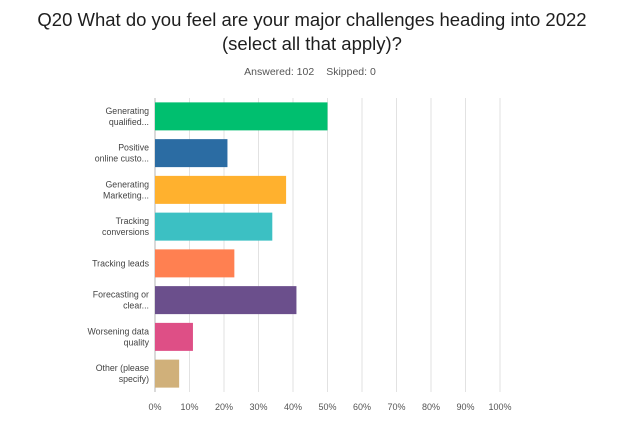  Describe the element at coordinates (499, 407) in the screenshot. I see `x-tick-label: 100%` at that location.